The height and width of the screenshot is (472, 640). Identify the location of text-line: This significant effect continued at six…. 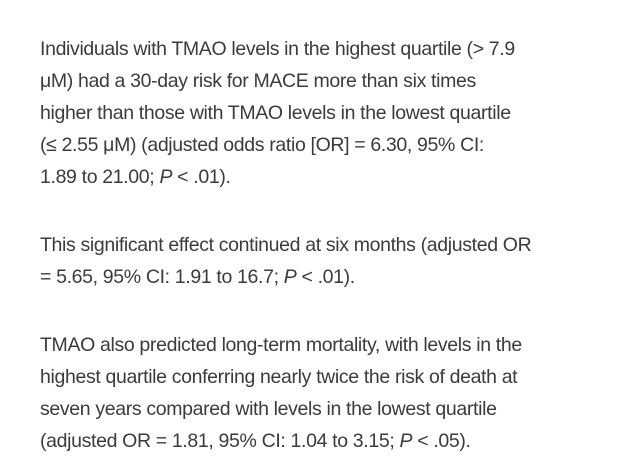
(326, 245).